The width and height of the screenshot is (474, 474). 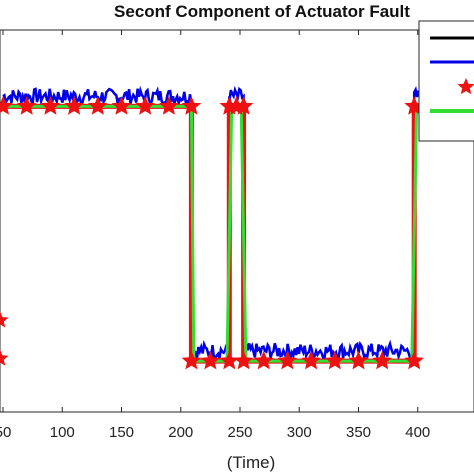 I want to click on chart-title: Seconf Component of Actuator Fault, so click(x=262, y=11).